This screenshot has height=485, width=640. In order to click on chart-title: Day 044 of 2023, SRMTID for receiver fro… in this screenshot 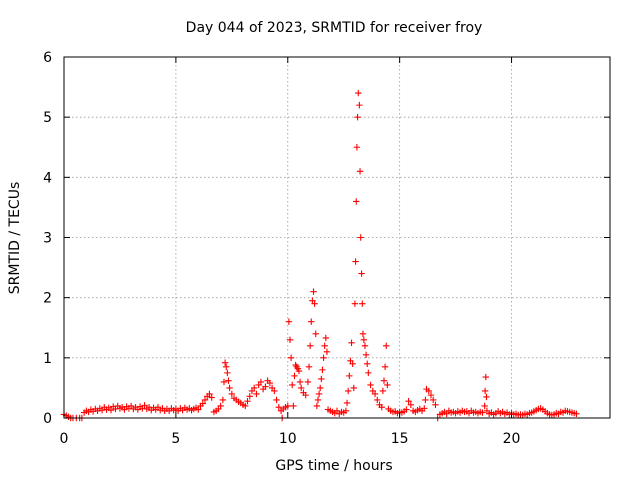, I will do `click(334, 28)`.